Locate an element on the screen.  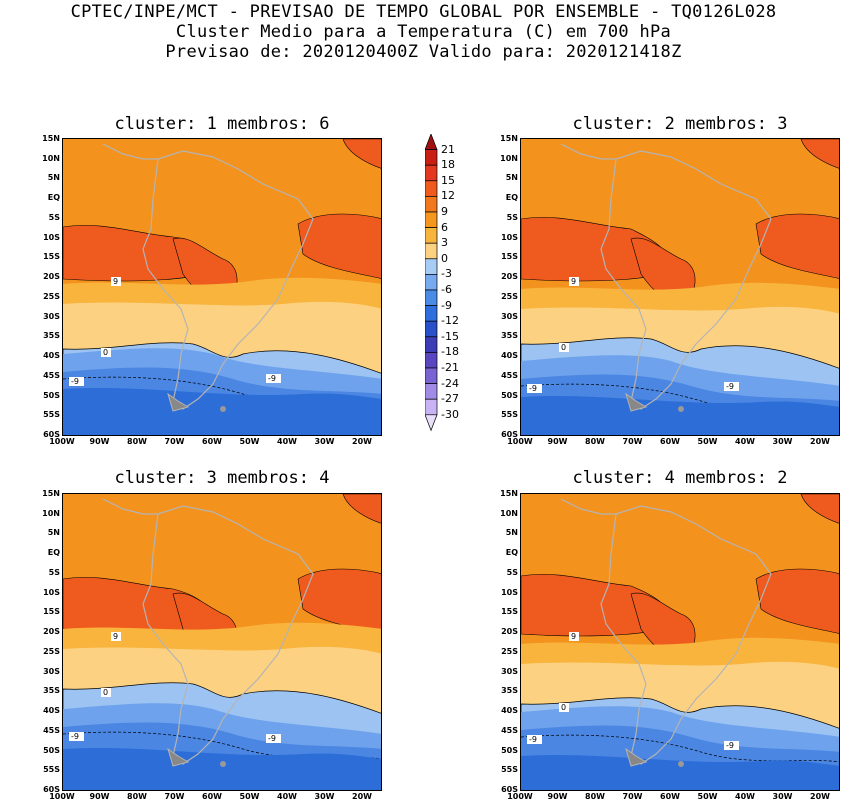
lon-tick: 70W is located at coordinates (174, 796).